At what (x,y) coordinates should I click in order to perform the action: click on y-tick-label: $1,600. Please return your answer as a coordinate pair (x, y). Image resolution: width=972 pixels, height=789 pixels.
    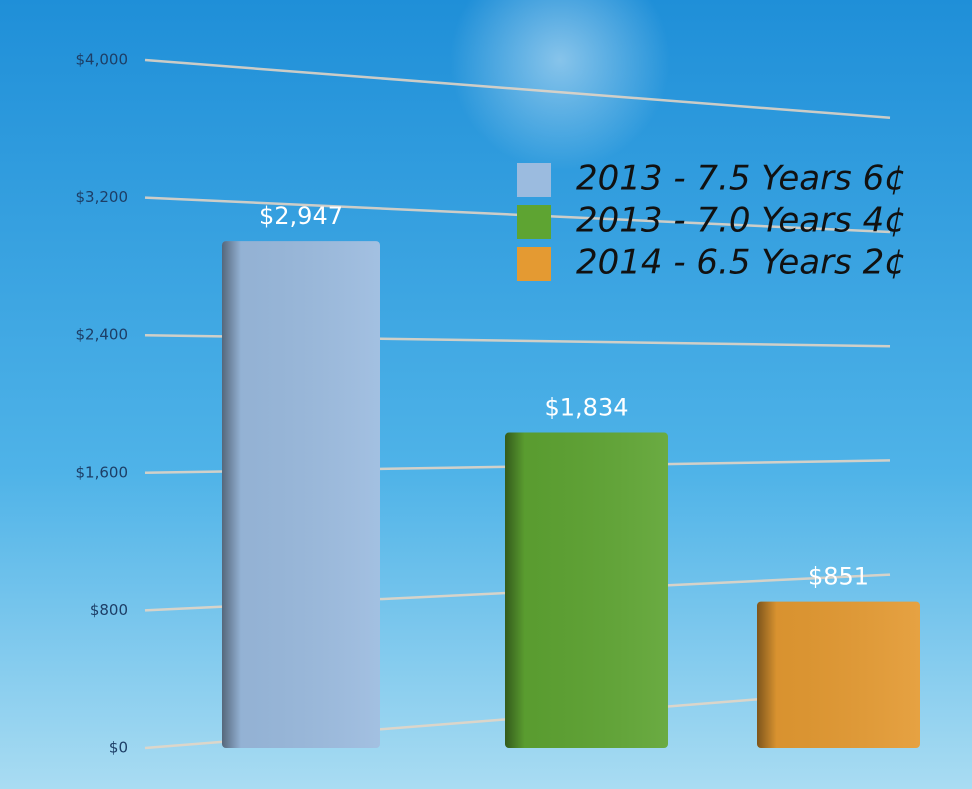
    Looking at the image, I should click on (102, 472).